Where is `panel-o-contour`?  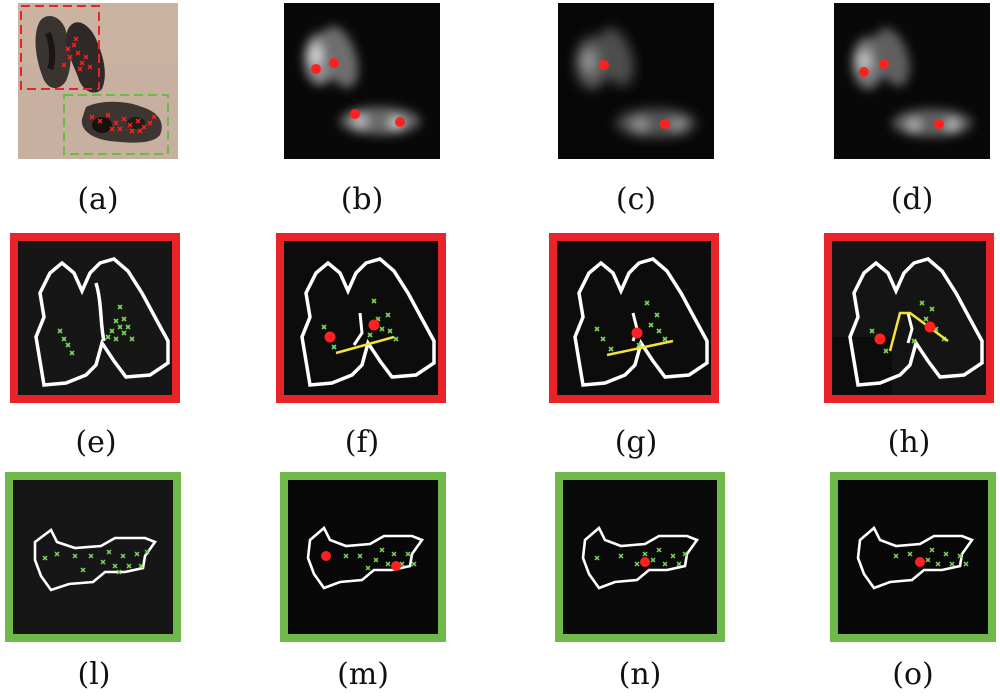
panel-o-contour is located at coordinates (913, 557).